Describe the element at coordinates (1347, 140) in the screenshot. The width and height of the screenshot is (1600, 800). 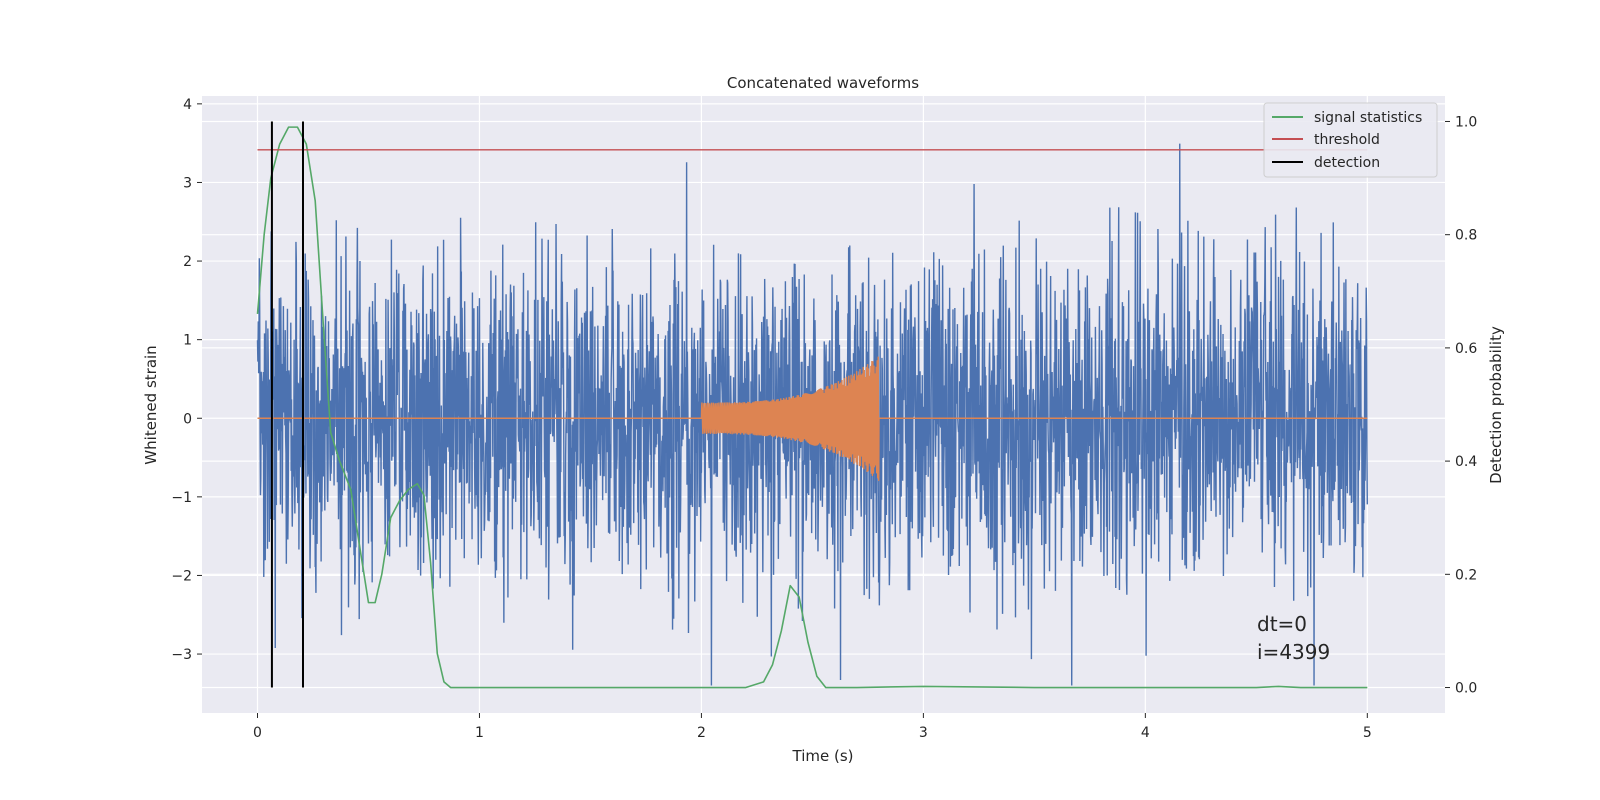
I see `legend-label-threshold: threshold` at that location.